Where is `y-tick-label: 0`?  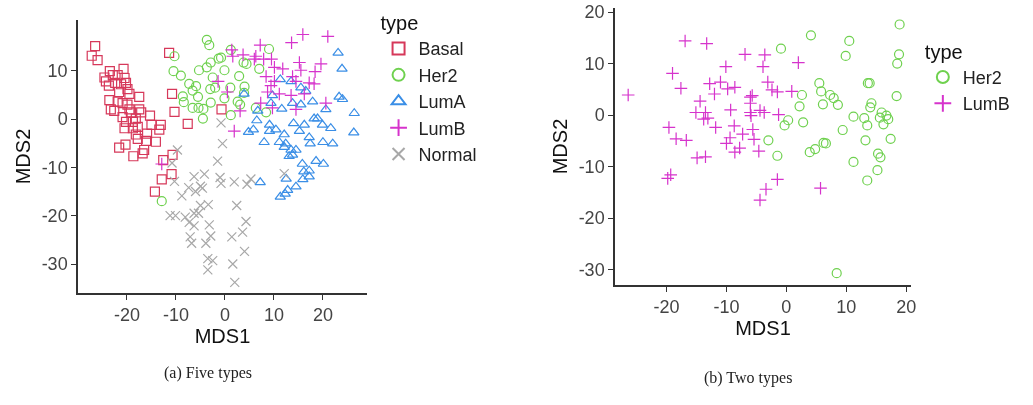
y-tick-label: 0 is located at coordinates (62, 119).